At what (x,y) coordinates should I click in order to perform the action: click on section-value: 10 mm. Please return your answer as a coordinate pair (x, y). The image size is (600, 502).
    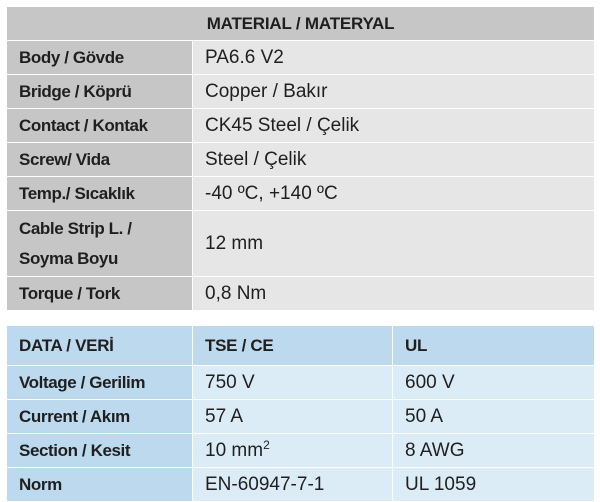
    Looking at the image, I should click on (234, 450).